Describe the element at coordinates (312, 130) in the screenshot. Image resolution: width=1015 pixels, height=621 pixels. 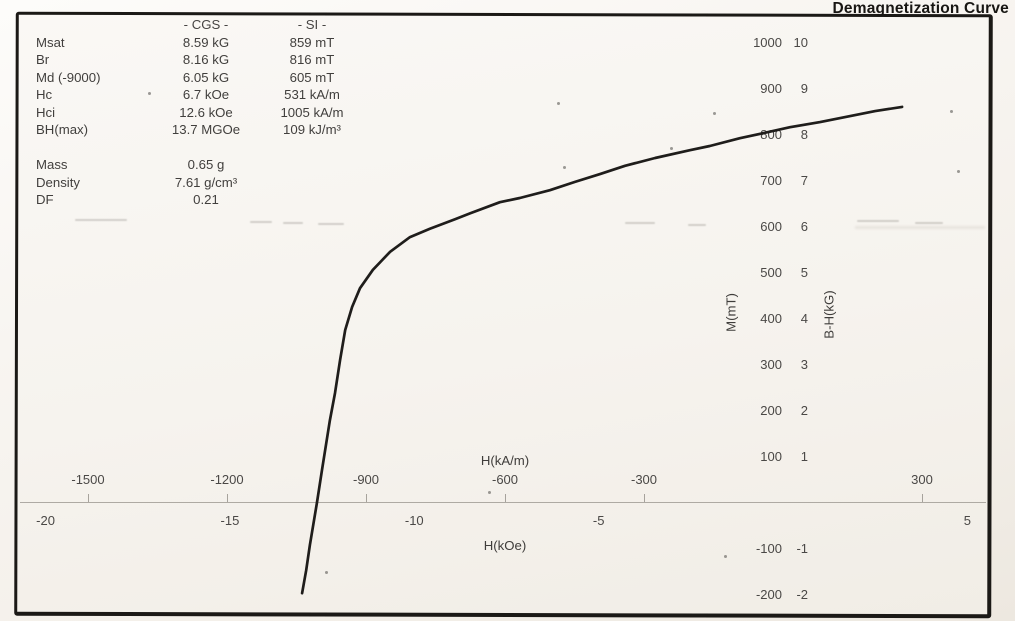
I see `row-si-value: 109 kJ/m³` at that location.